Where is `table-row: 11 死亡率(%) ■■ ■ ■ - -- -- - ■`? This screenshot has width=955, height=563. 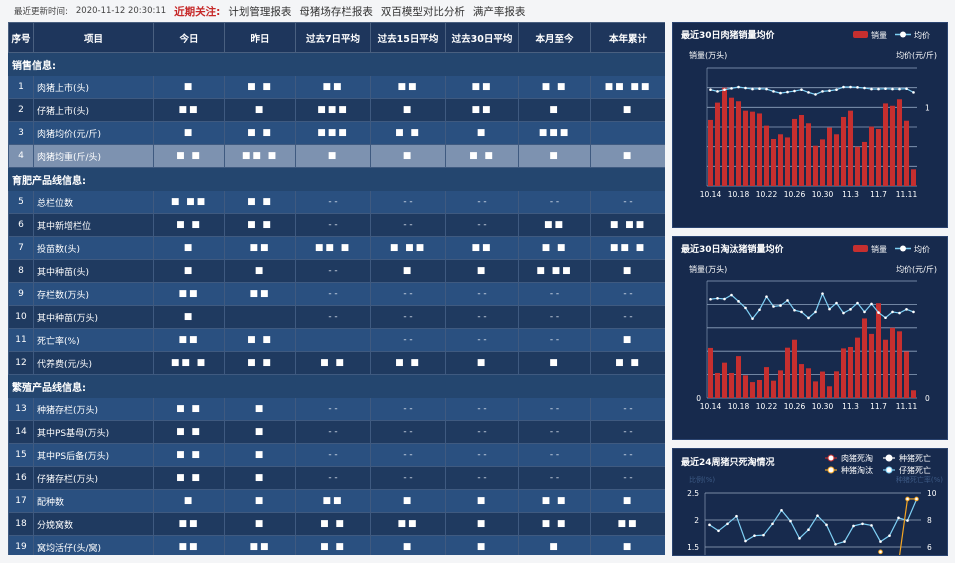 table-row: 11 死亡率(%) ■■ ■ ■ - -- -- - ■ is located at coordinates (336, 340).